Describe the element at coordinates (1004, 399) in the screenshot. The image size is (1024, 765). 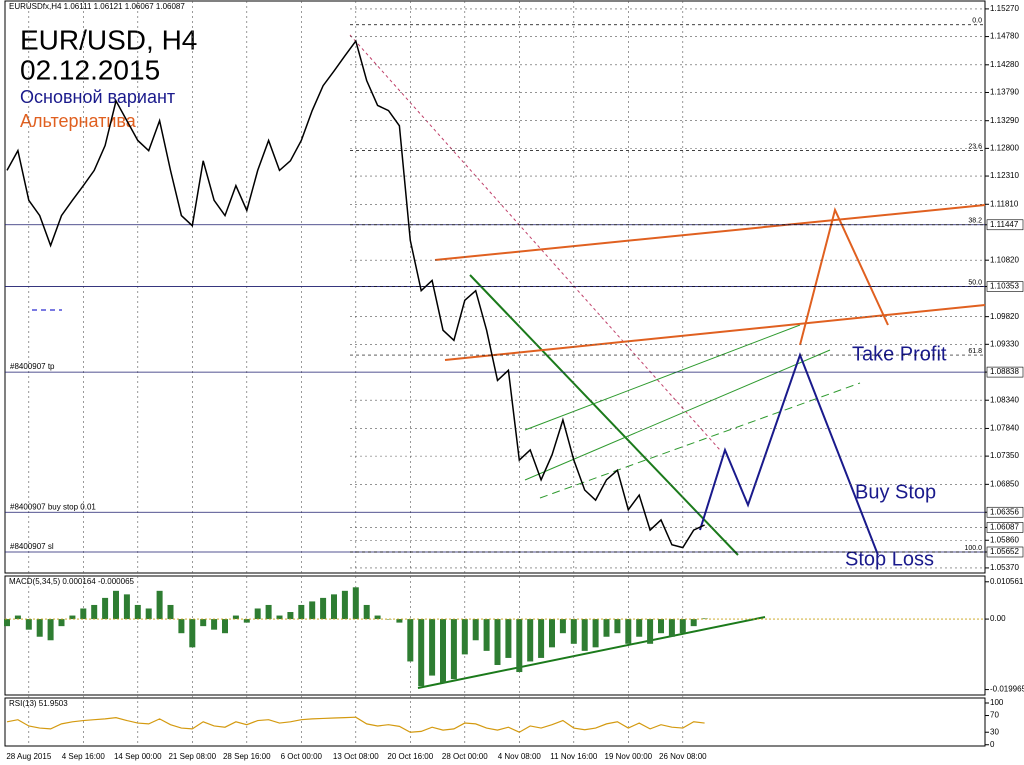
I see `y-tick-label: 1.08340` at that location.